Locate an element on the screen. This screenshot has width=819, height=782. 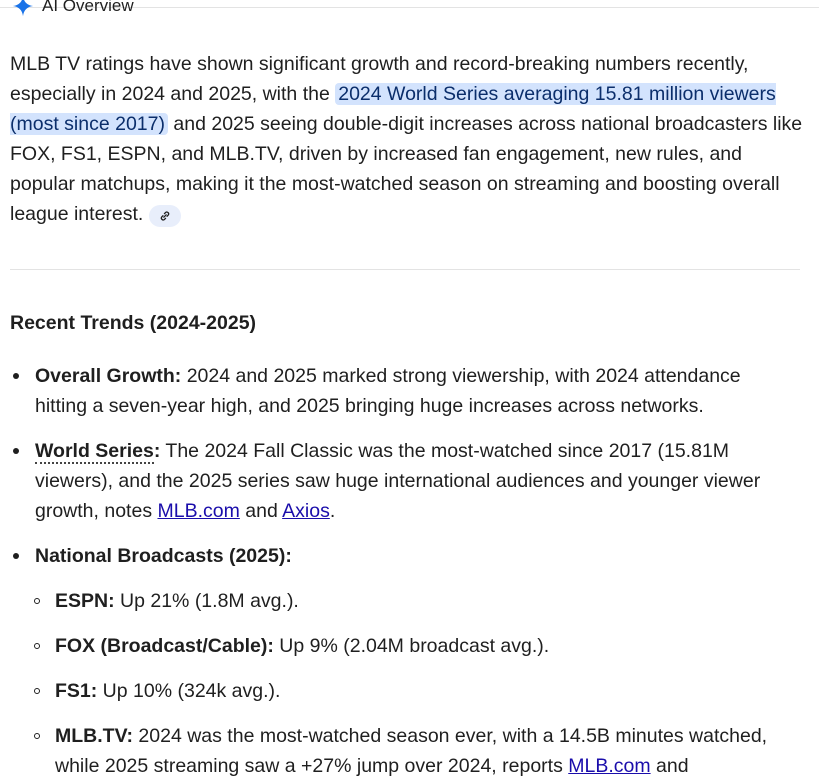
source-link-button is located at coordinates (165, 216).